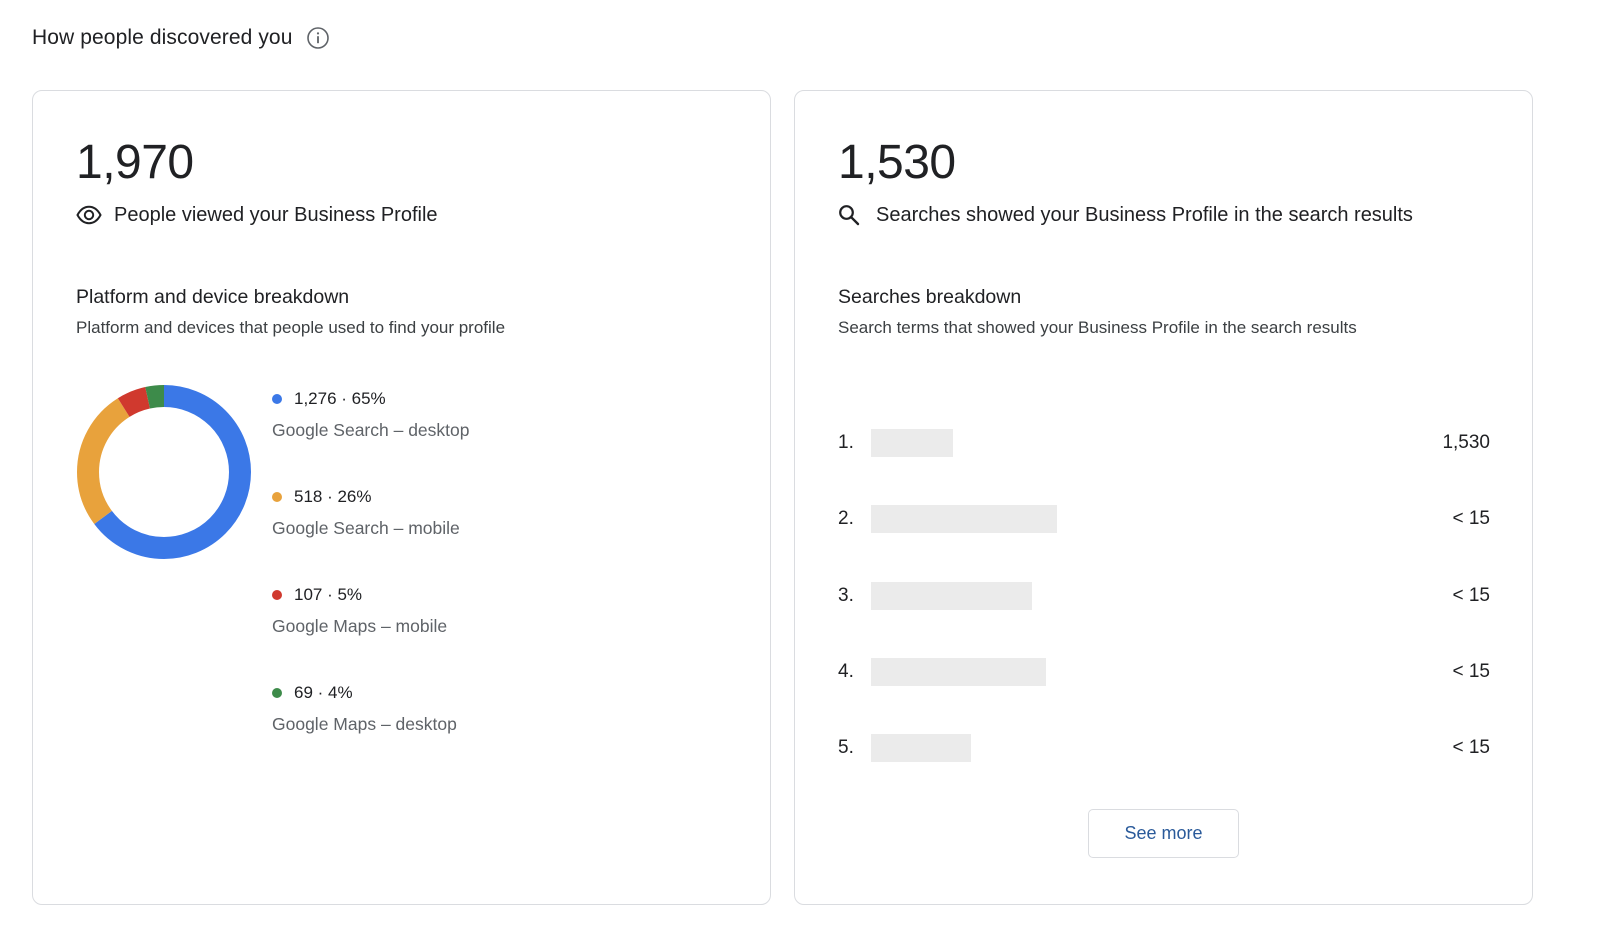 The image size is (1600, 948). I want to click on search-rank: 1., so click(846, 443).